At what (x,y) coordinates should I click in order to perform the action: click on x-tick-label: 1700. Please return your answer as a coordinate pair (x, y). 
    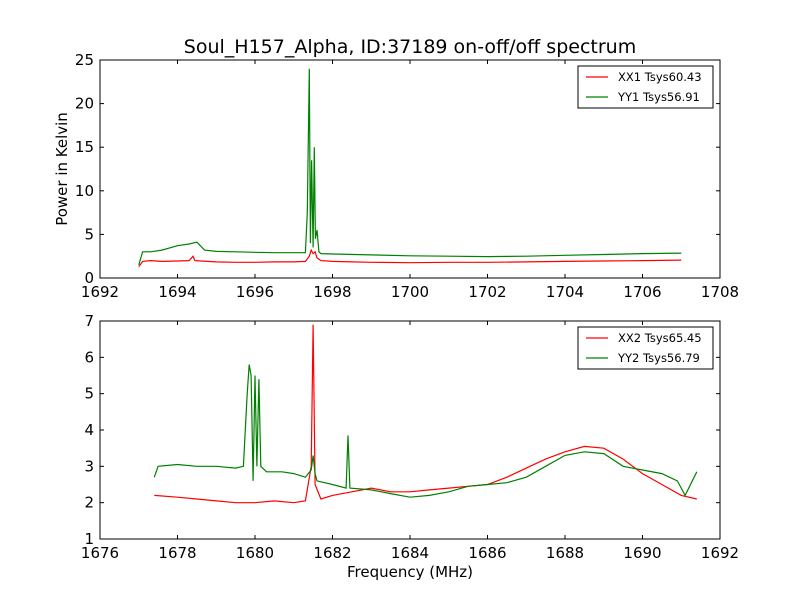
    Looking at the image, I should click on (410, 292).